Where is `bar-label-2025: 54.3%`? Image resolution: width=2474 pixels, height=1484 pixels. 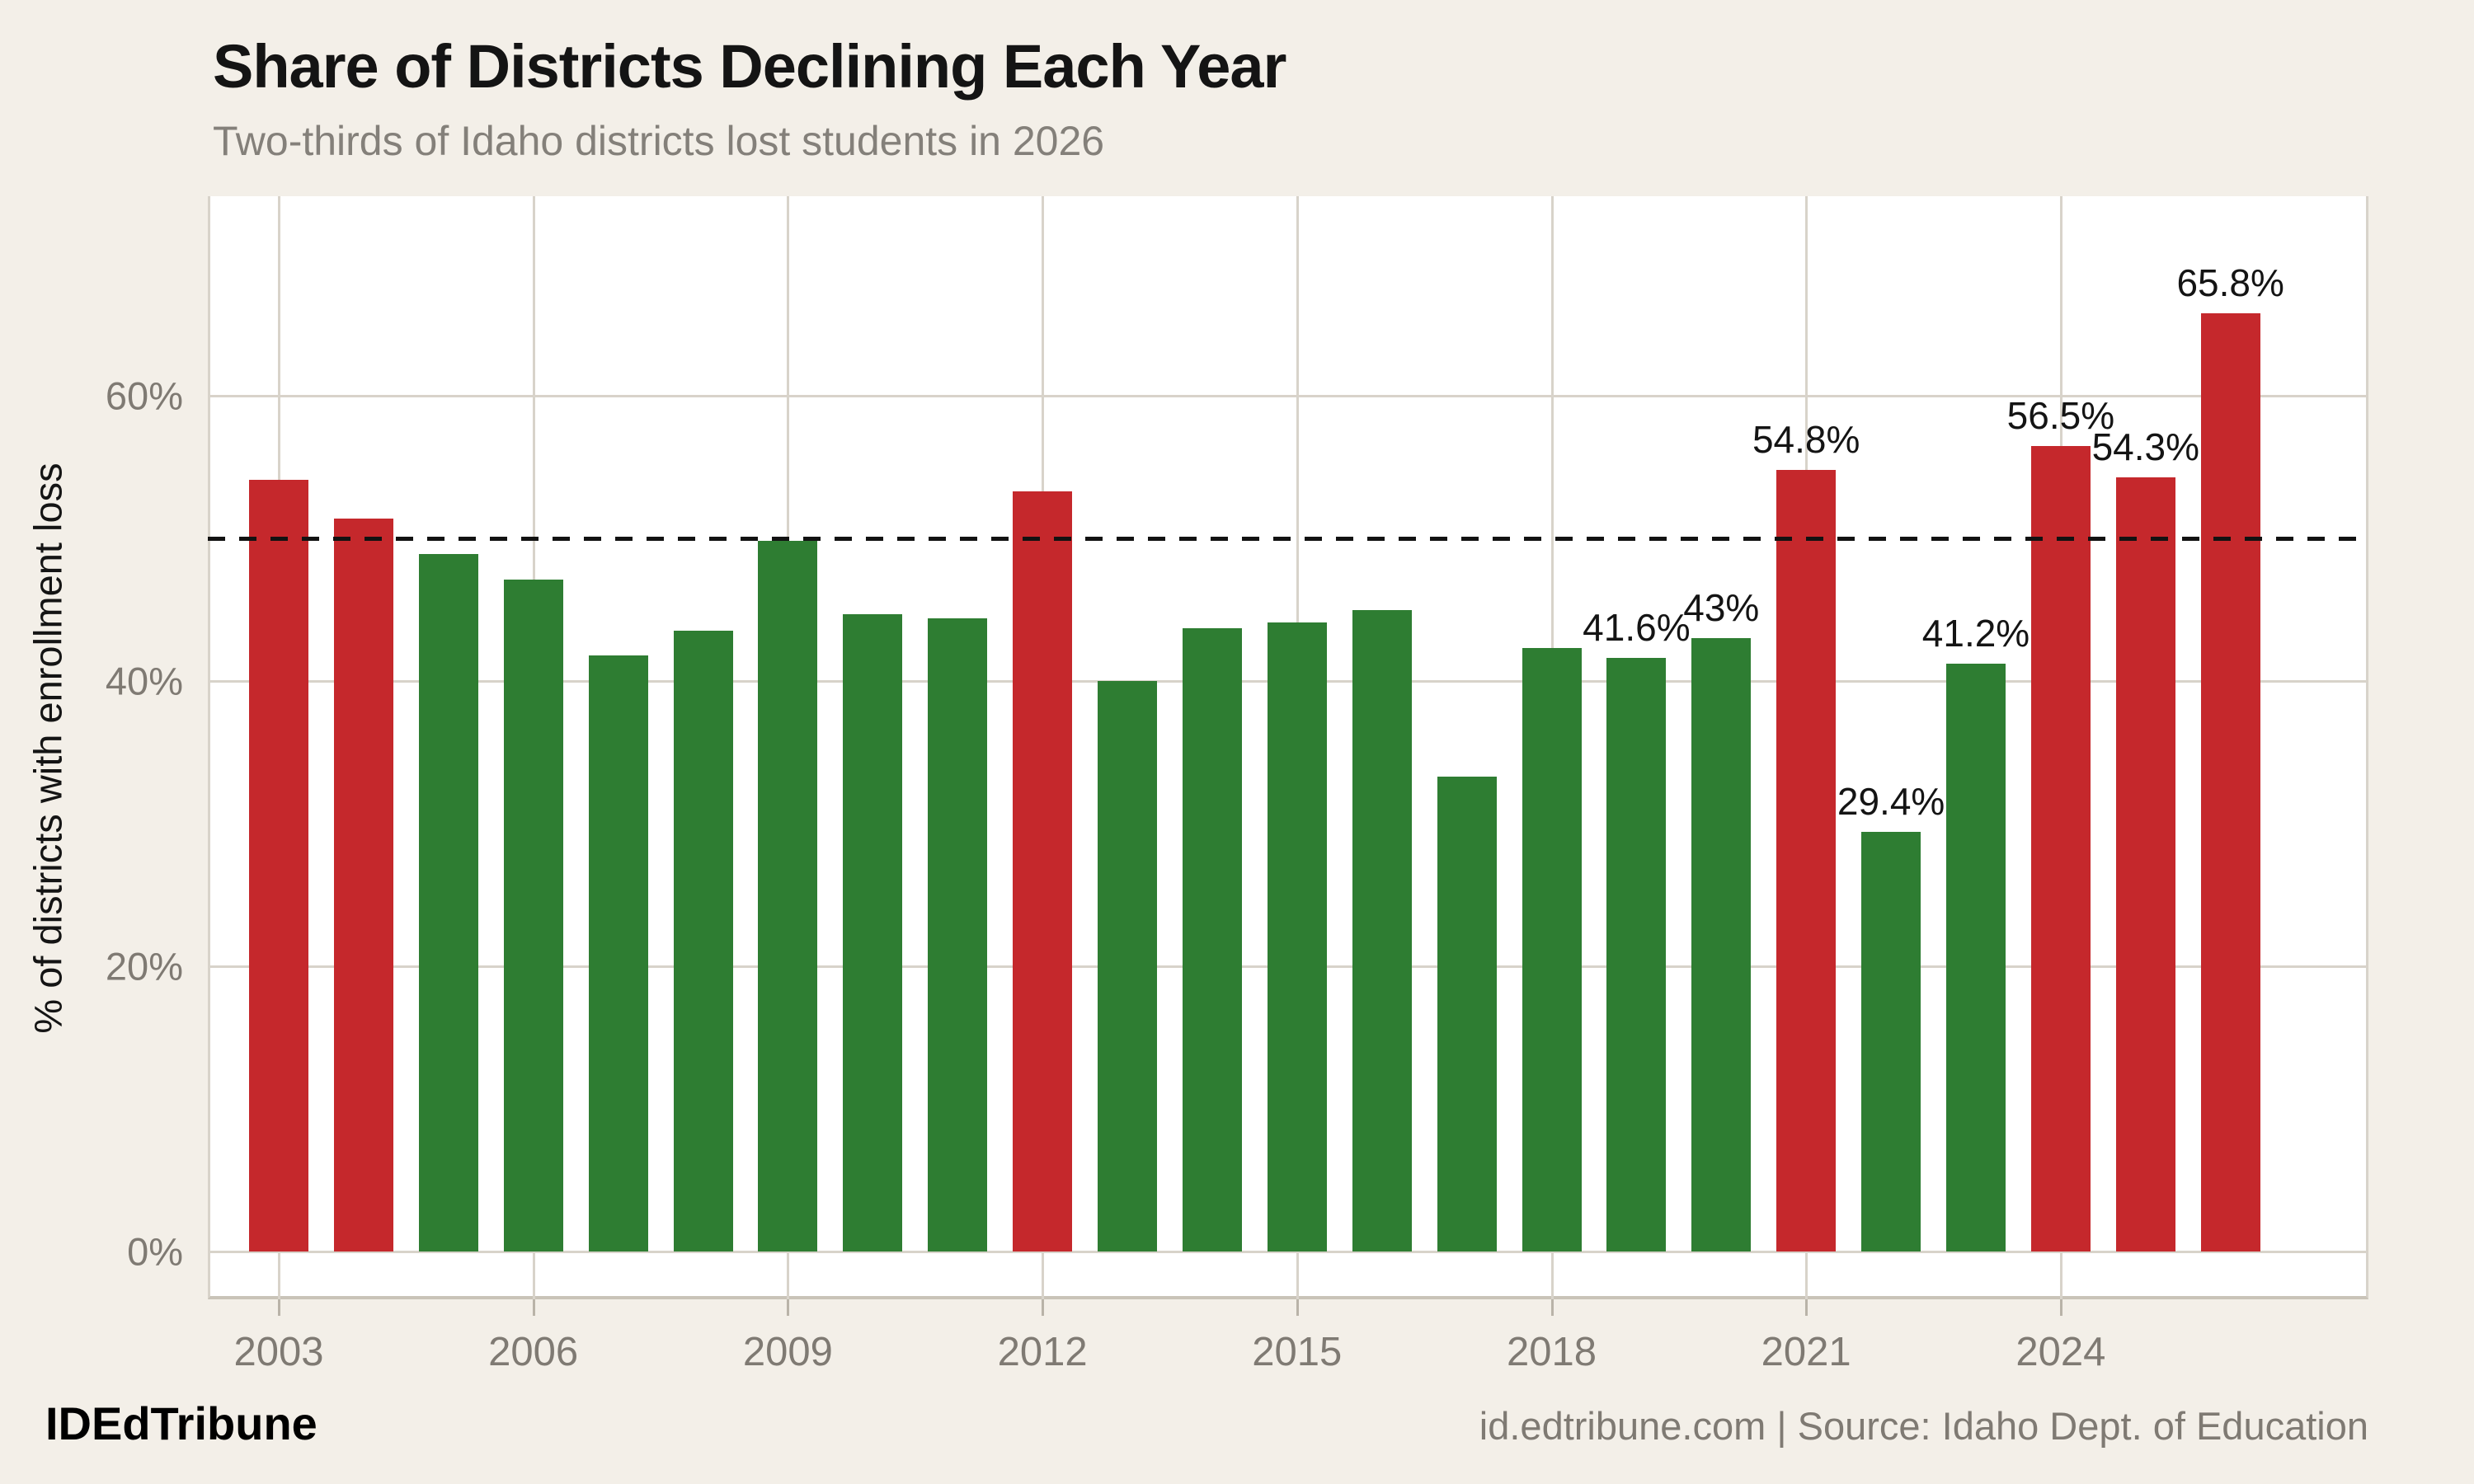
bar-label-2025: 54.3% is located at coordinates (2145, 446).